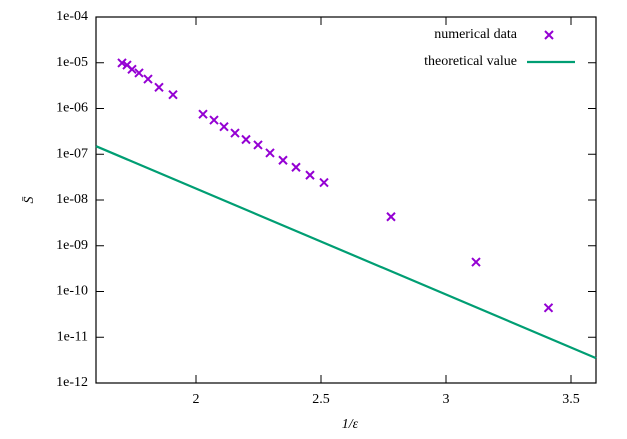 This screenshot has height=439, width=627. Describe the element at coordinates (72, 62) in the screenshot. I see `y-tick-label: 1e-05` at that location.